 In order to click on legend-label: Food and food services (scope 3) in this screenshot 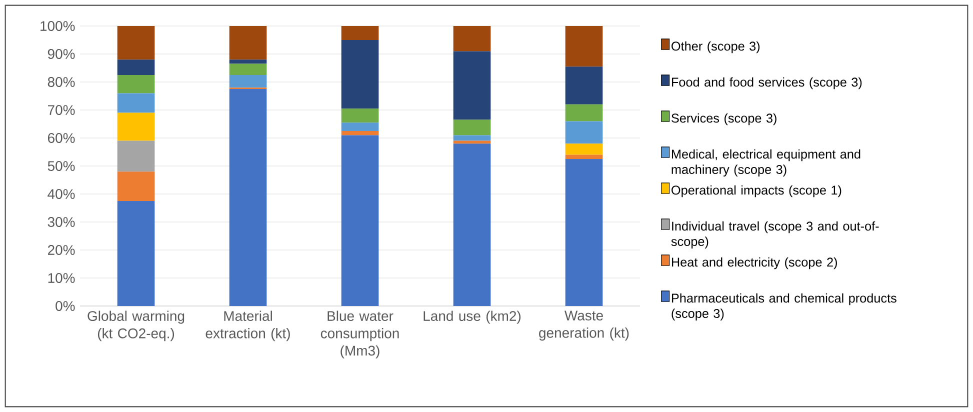, I will do `click(767, 83)`.